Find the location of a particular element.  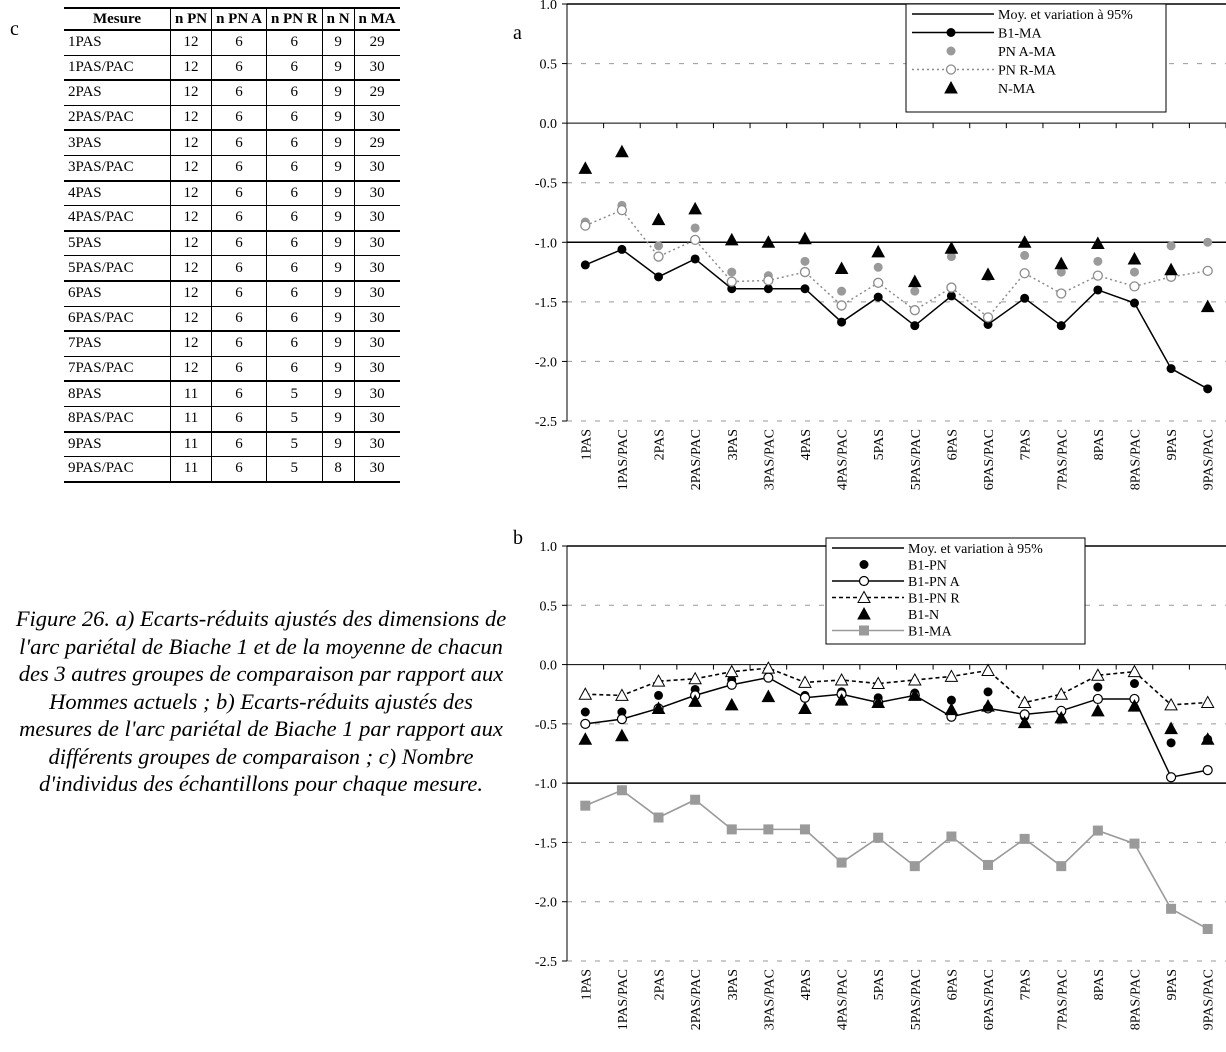

table-header-cell: Mesure is located at coordinates (117, 19).